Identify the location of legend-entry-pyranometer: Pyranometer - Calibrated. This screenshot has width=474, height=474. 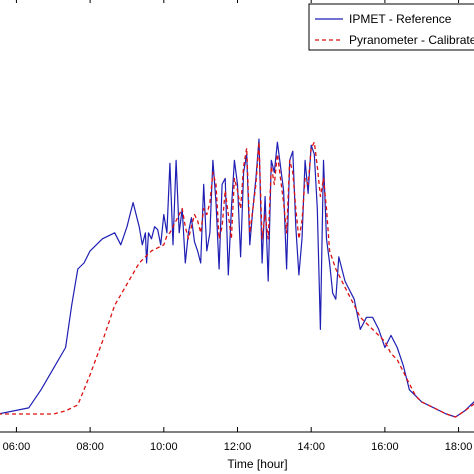
(411, 40).